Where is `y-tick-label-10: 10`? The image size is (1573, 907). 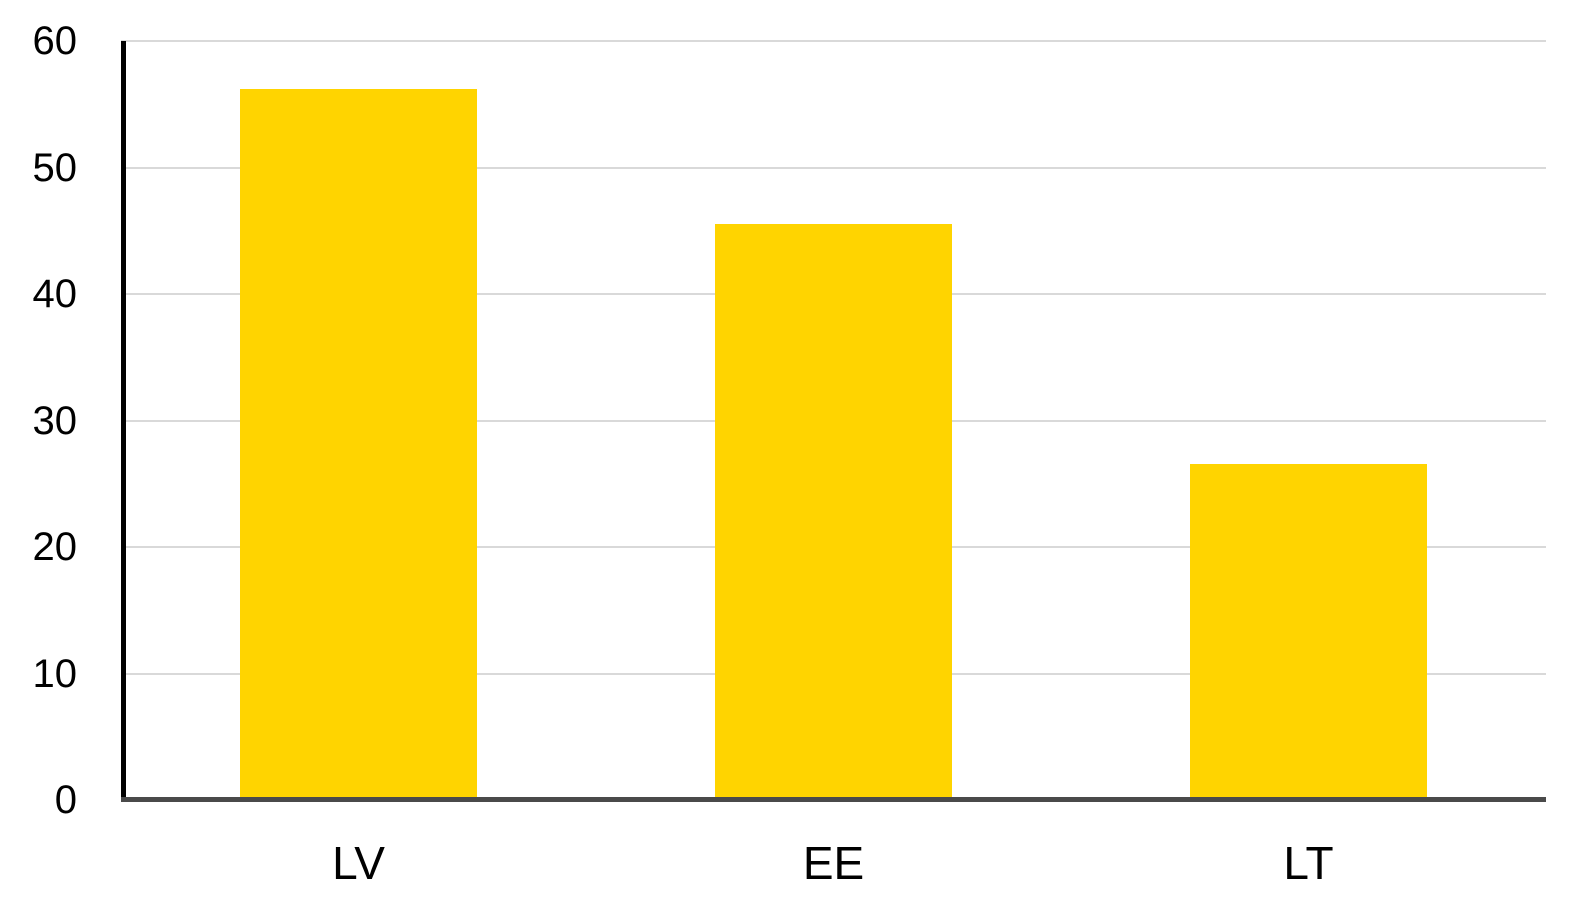
y-tick-label-10: 10 is located at coordinates (55, 673).